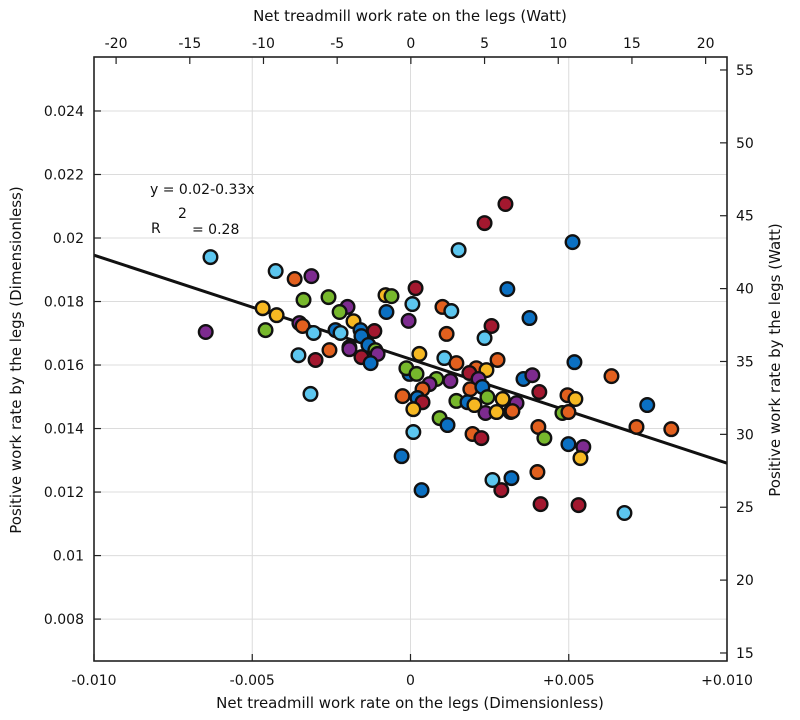 The width and height of the screenshot is (800, 720). Describe the element at coordinates (263, 44) in the screenshot. I see `x2-tick-label: -10` at that location.